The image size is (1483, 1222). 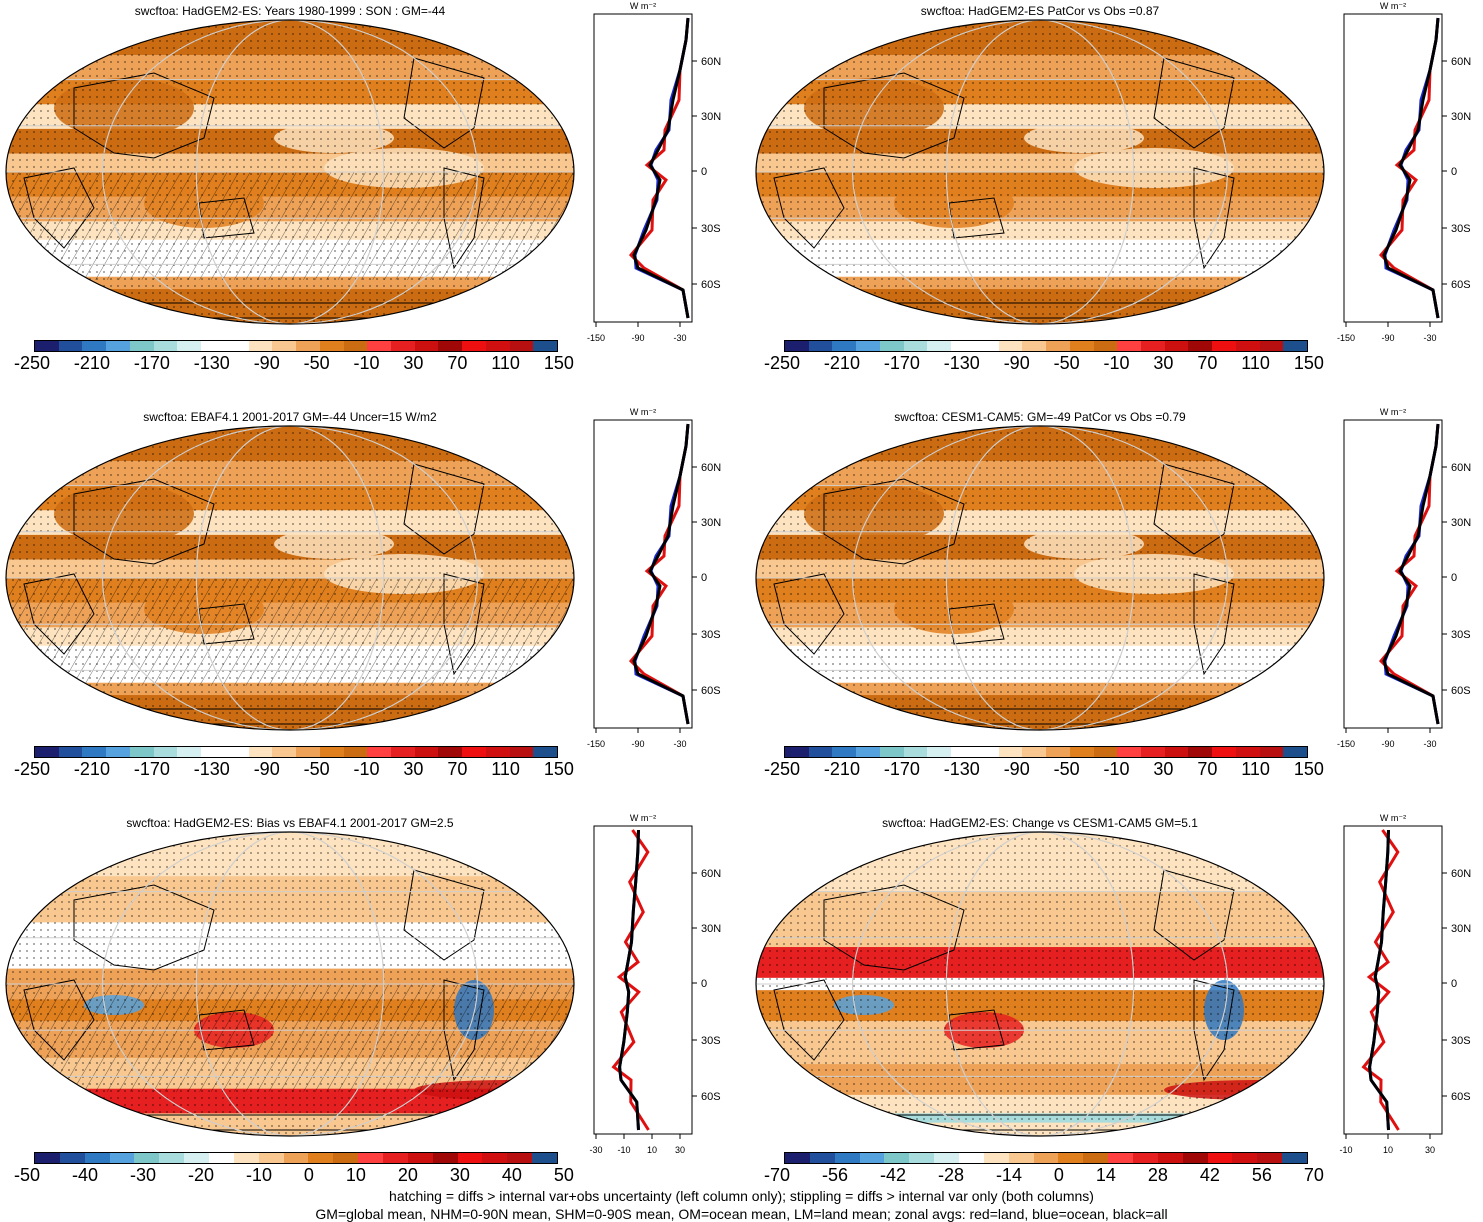 I want to click on zonal-x-tick-label: 30, so click(x=1430, y=1150).